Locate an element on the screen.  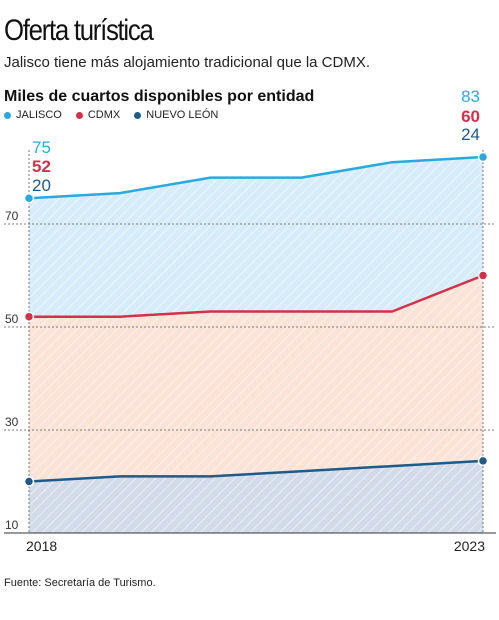
end-label-jalisco: 83 is located at coordinates (470, 96).